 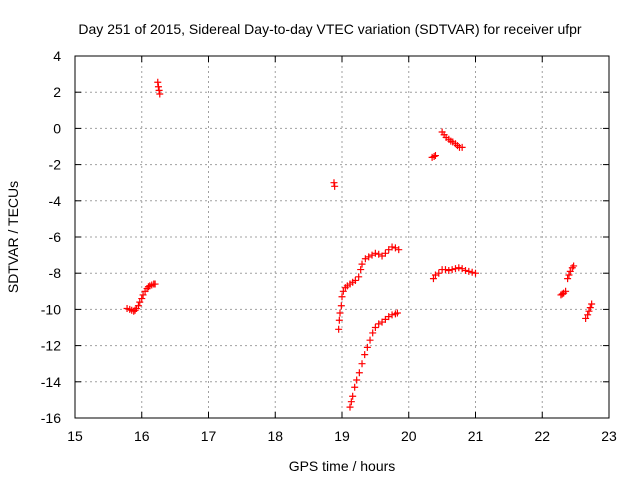 I want to click on y-axis-label: SDTVAR / TECUs, so click(x=13, y=237).